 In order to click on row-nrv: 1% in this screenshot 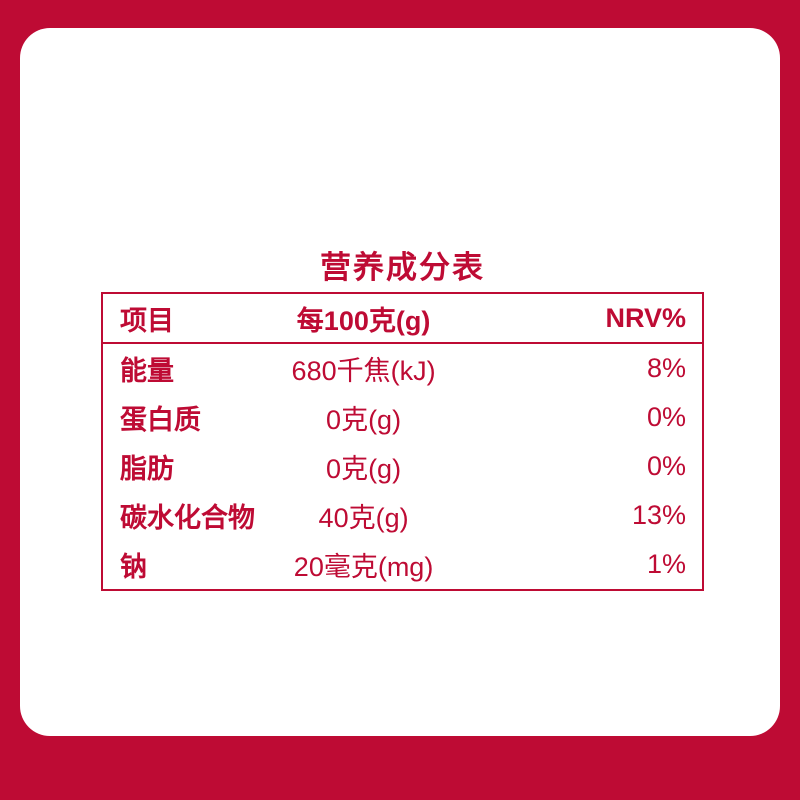, I will do `click(666, 564)`.